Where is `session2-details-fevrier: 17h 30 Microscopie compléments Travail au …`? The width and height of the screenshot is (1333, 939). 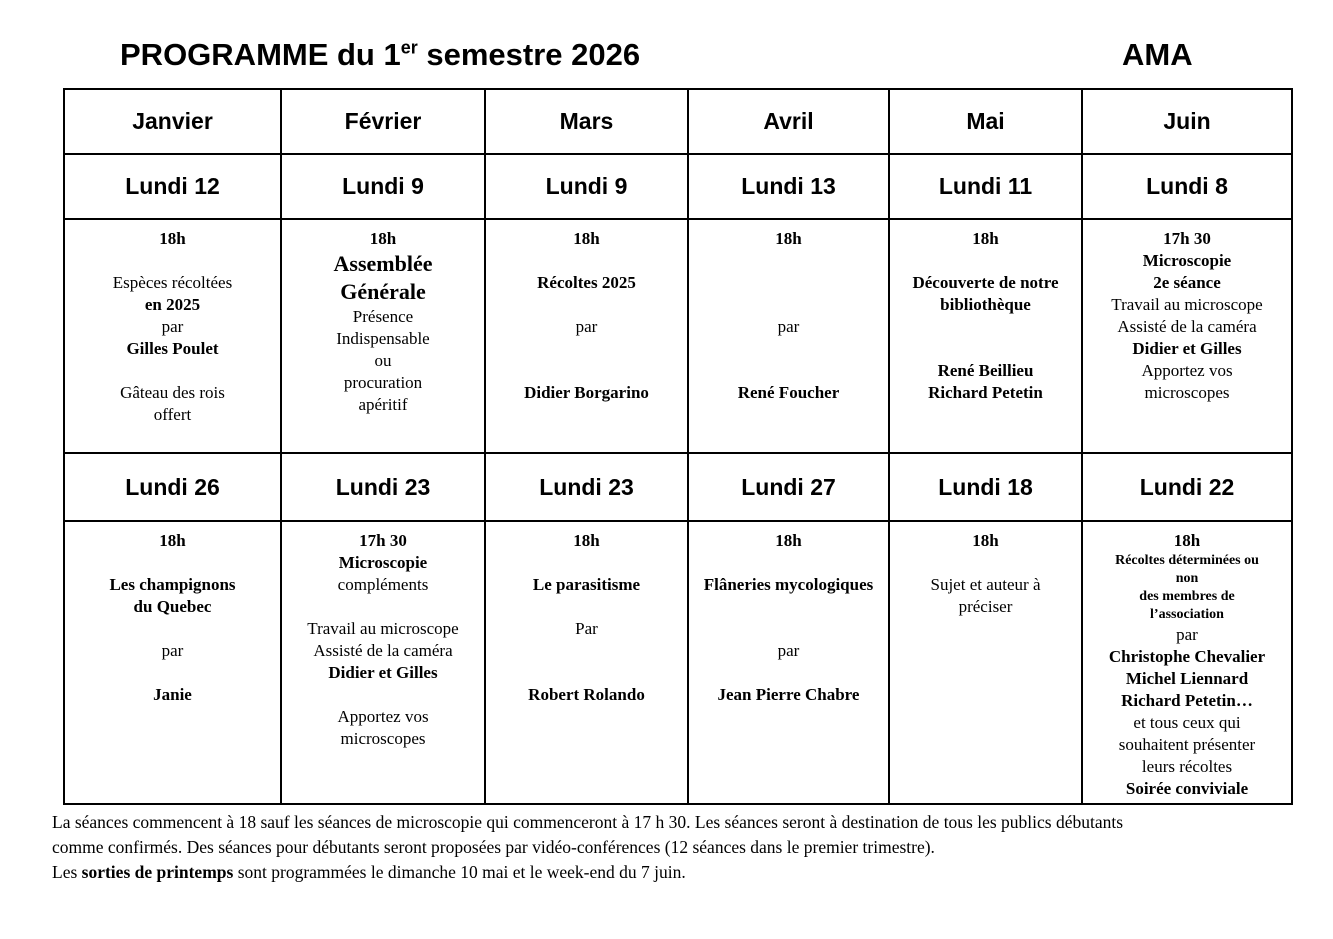
session2-details-fevrier: 17h 30 Microscopie compléments Travail au … is located at coordinates (382, 661).